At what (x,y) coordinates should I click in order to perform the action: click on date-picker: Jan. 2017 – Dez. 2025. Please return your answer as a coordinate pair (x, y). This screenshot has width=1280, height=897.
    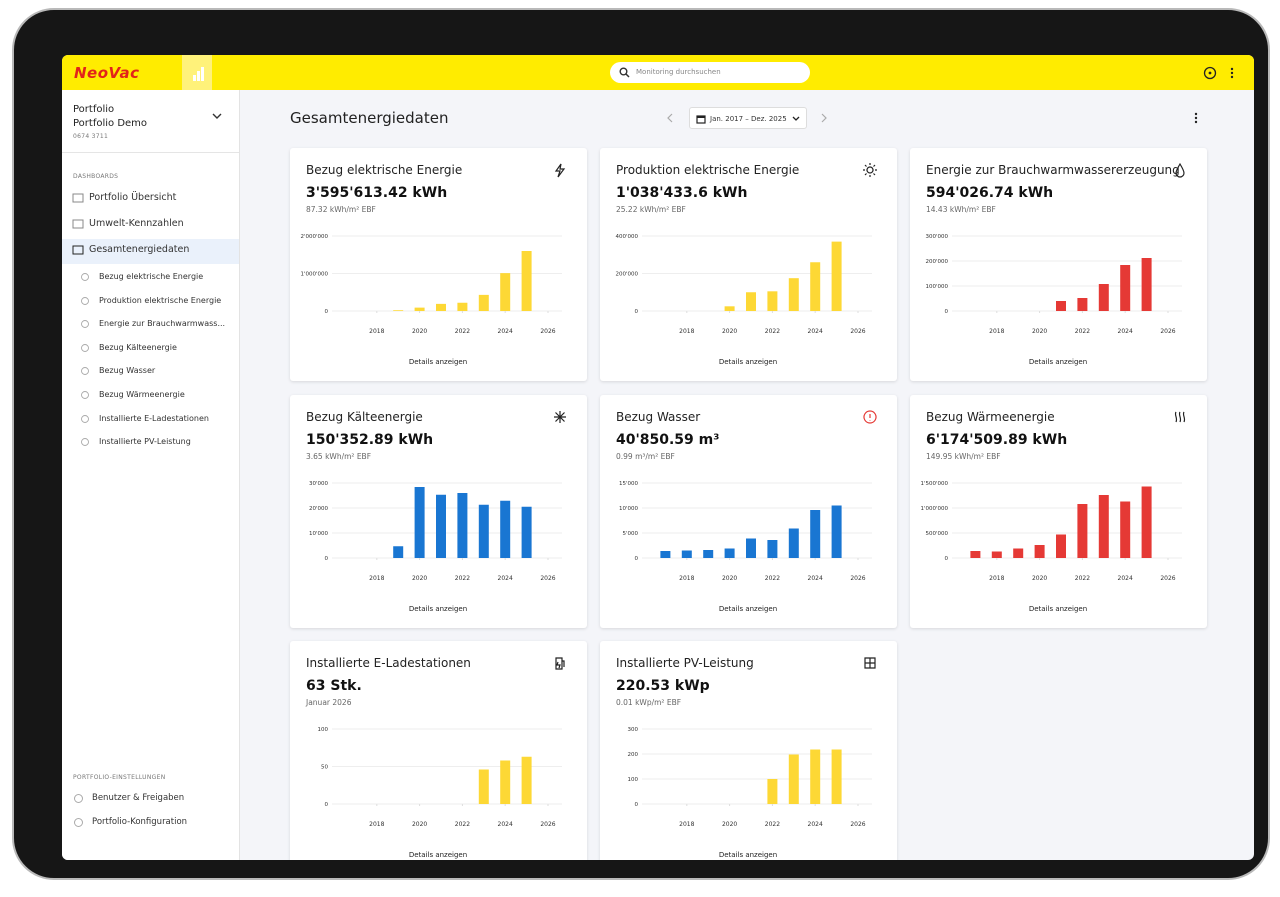
    Looking at the image, I should click on (748, 118).